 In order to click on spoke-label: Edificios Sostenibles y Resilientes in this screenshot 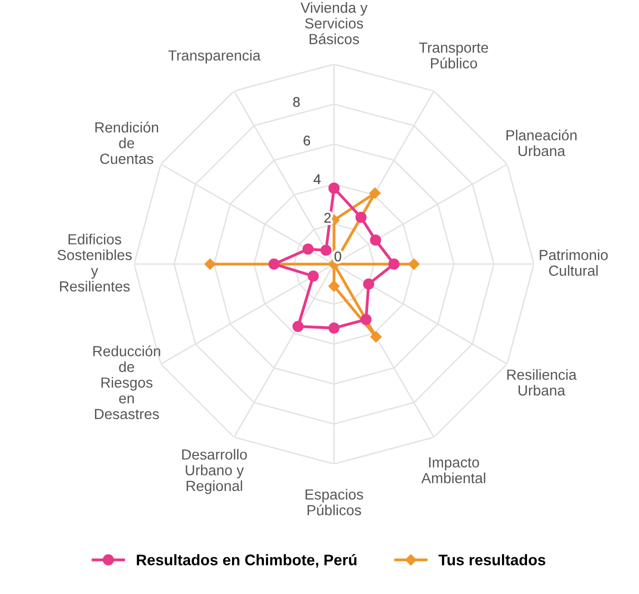, I will do `click(95, 263)`.